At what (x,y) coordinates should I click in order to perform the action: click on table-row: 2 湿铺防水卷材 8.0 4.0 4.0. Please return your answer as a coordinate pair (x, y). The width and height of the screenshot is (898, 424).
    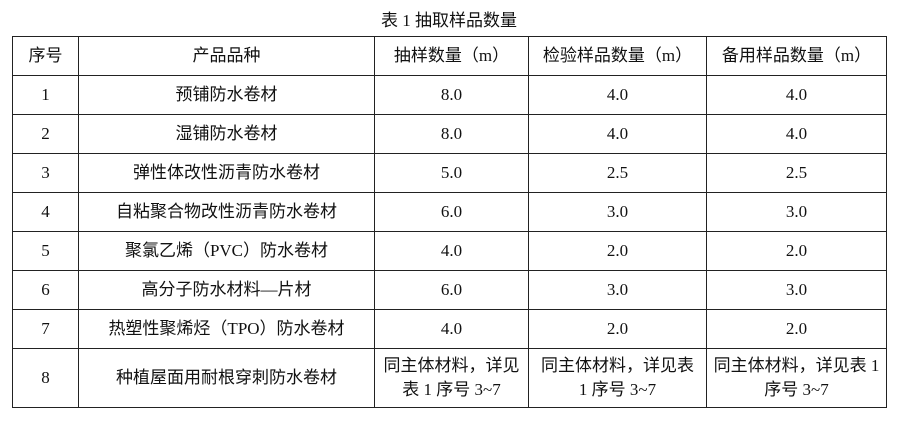
    Looking at the image, I should click on (449, 134).